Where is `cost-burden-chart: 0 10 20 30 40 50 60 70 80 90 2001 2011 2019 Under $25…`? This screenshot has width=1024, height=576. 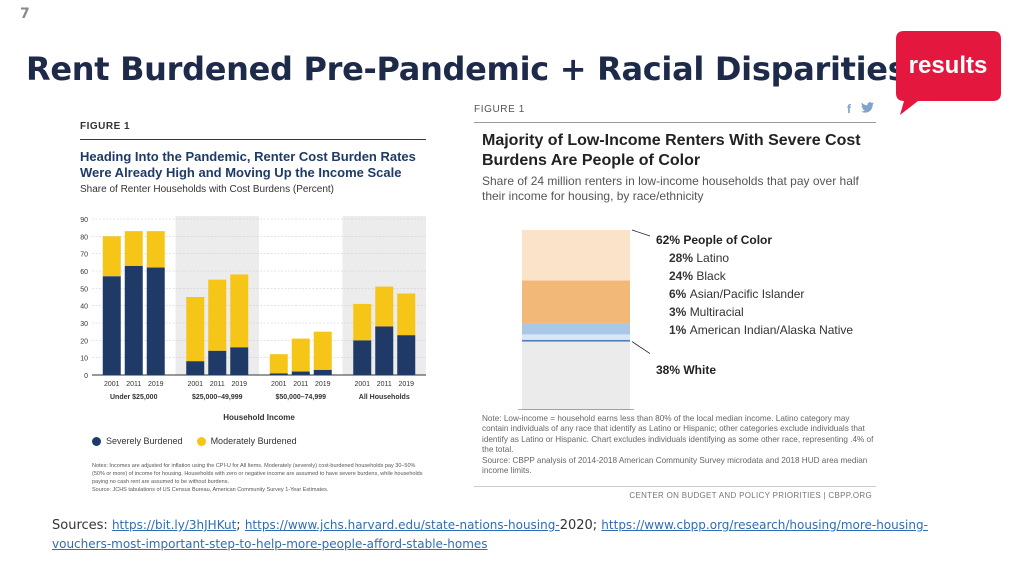 cost-burden-chart: 0 10 20 30 40 50 60 70 80 90 2001 2011 2019 Under $25… is located at coordinates (253, 319).